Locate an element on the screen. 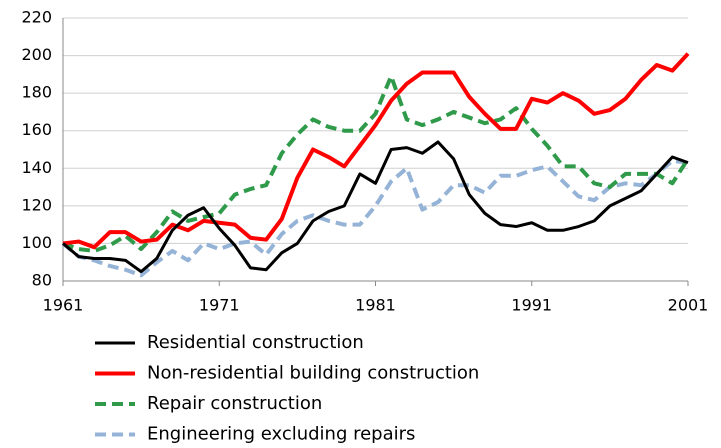 This screenshot has width=721, height=448. legend-label: Engineering excluding repairs is located at coordinates (281, 434).